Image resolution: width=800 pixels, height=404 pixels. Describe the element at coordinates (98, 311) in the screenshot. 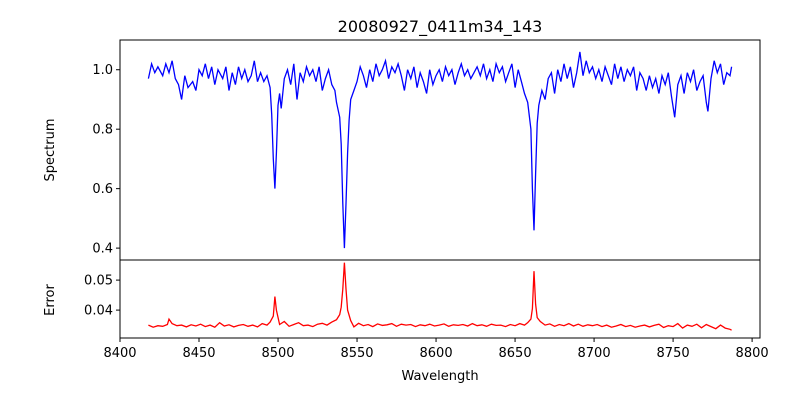

I see `y-tick-label: 0.04` at that location.